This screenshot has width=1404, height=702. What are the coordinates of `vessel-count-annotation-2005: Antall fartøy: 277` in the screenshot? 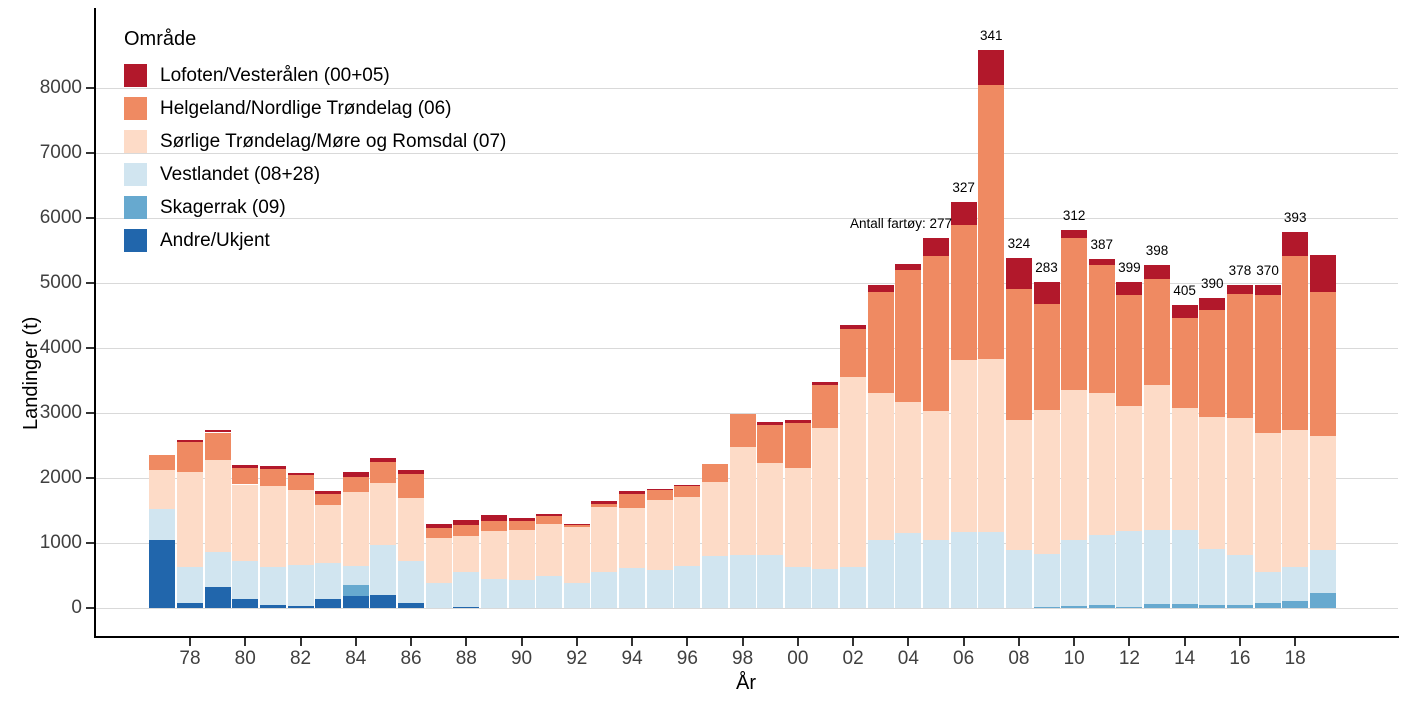 It's located at (900, 223).